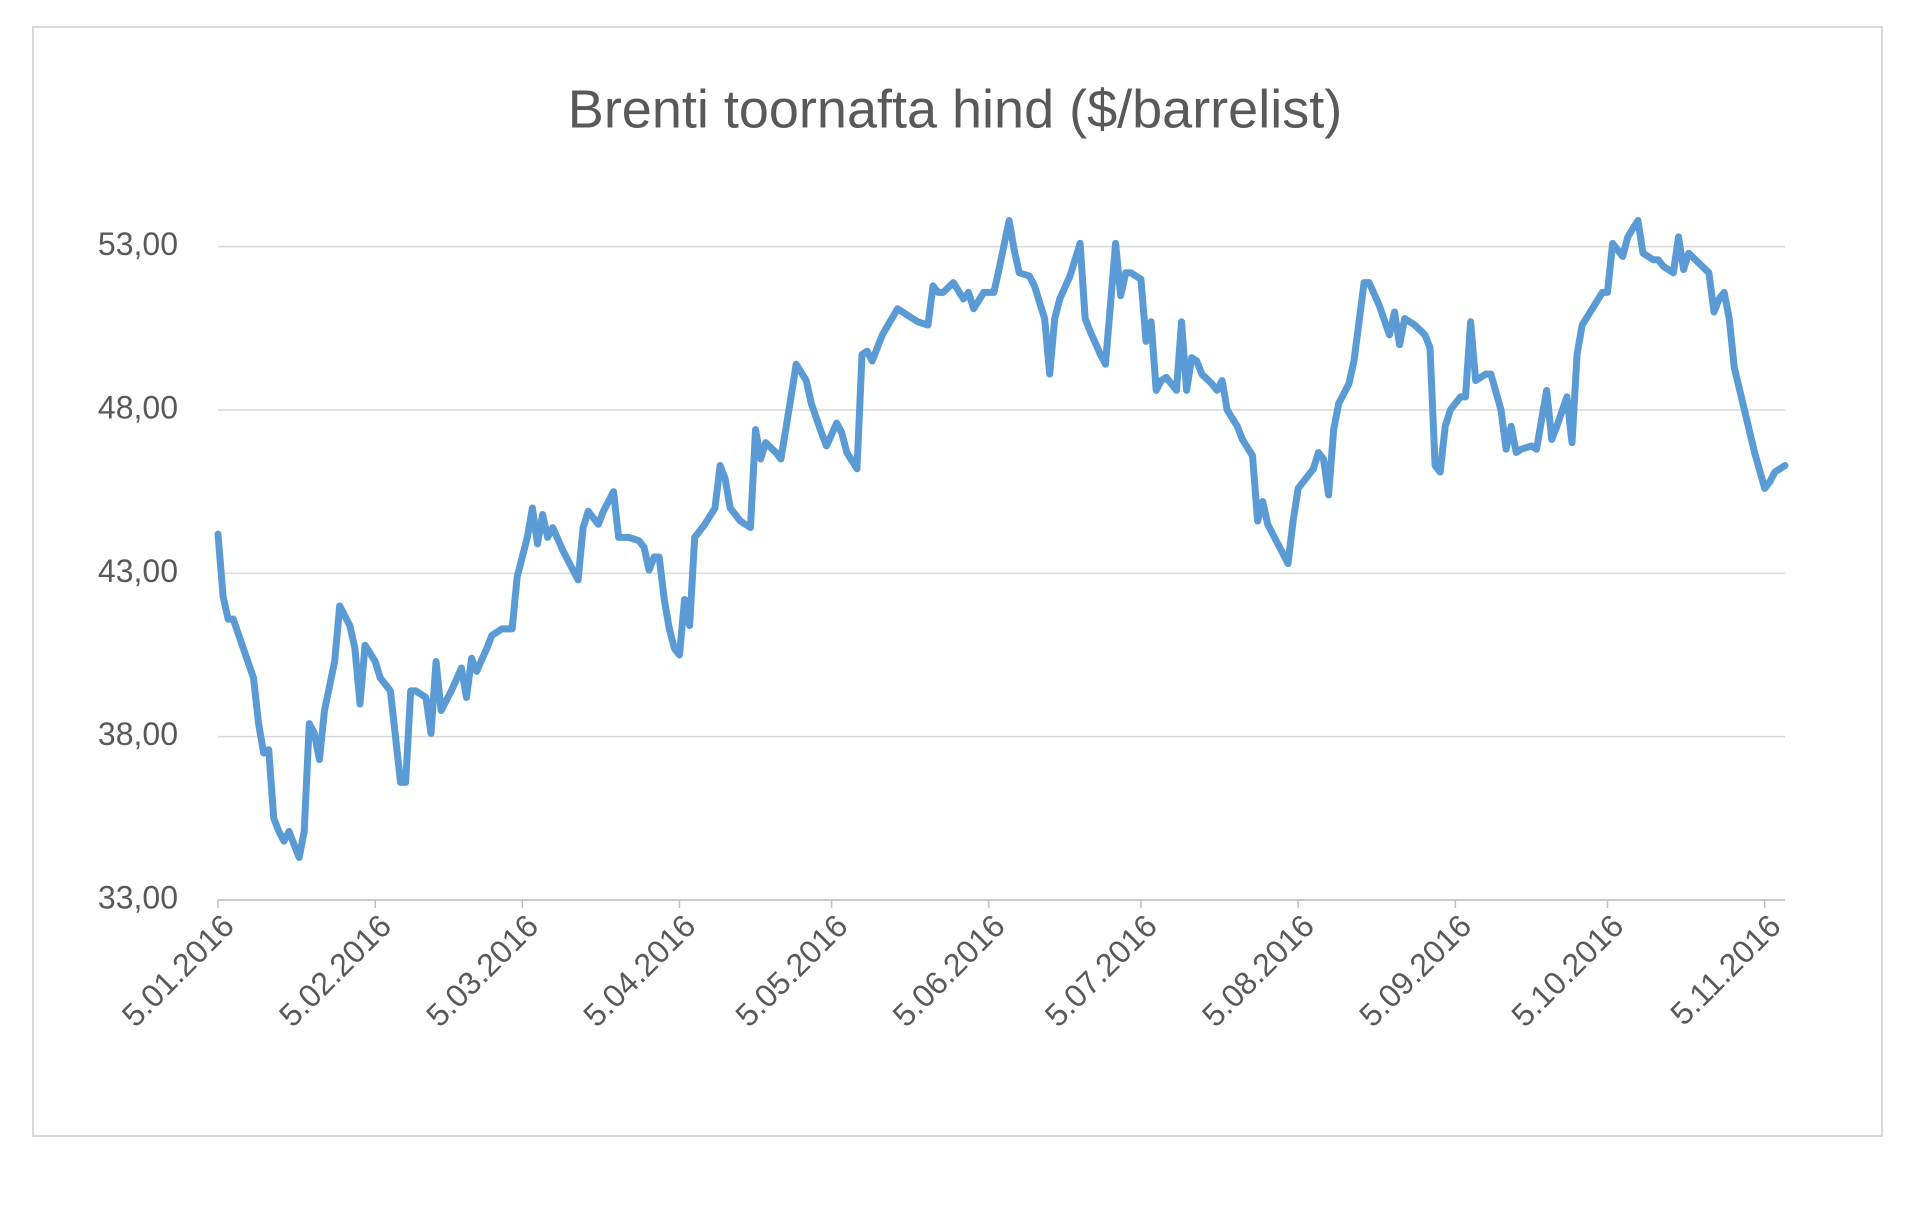 Image resolution: width=1920 pixels, height=1217 pixels. I want to click on y-tick-label: 53,00, so click(138, 244).